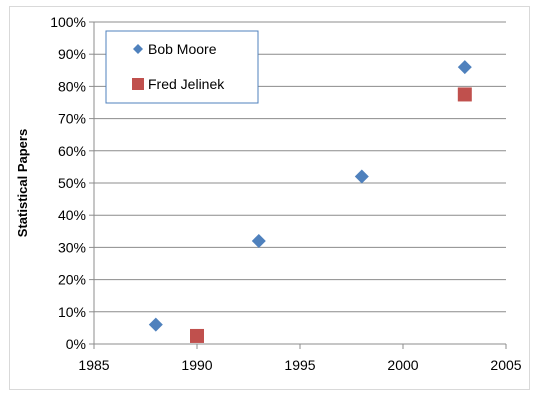  I want to click on x-tick-label: 2000, so click(402, 365).